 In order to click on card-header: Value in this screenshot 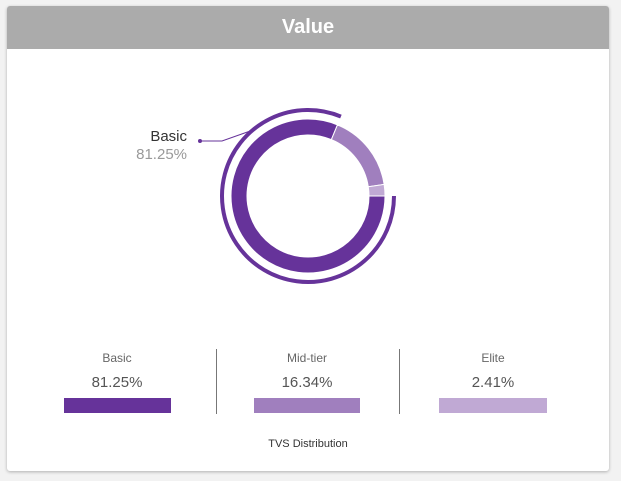, I will do `click(308, 27)`.